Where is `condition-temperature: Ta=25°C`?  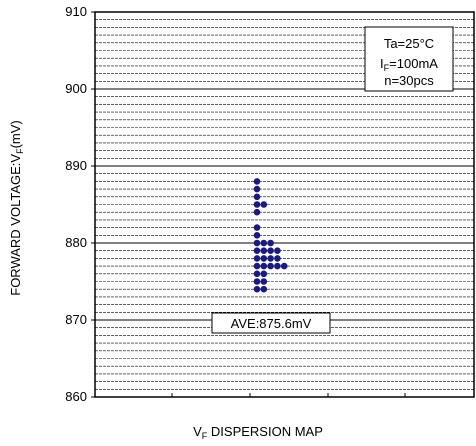 condition-temperature: Ta=25°C is located at coordinates (409, 43).